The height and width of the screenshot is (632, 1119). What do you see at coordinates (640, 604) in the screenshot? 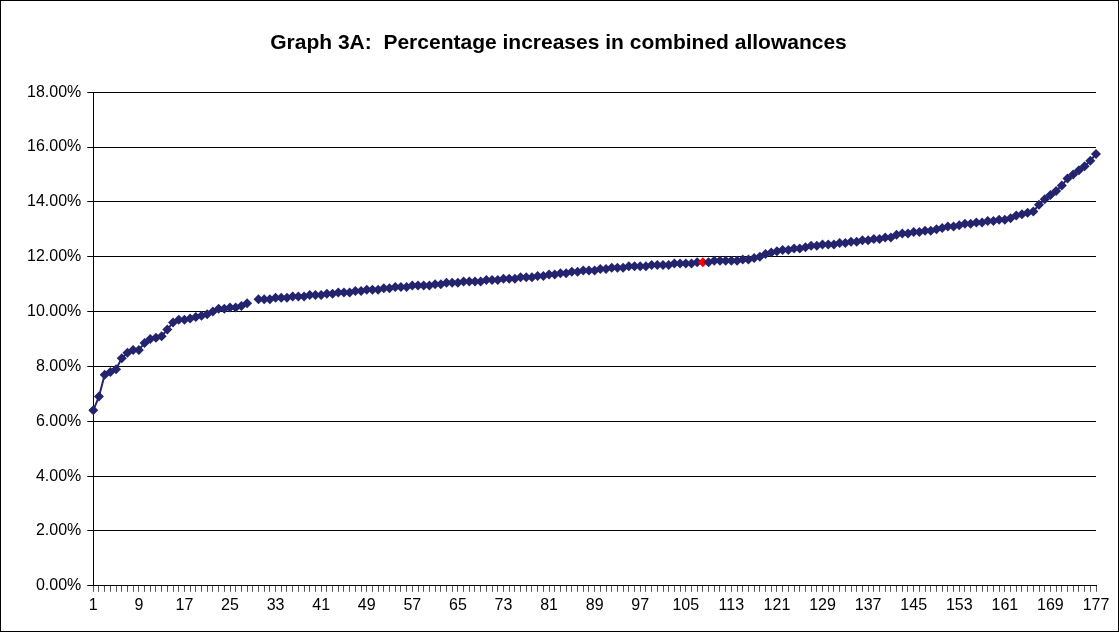
I see `x-tick-label: 97` at bounding box center [640, 604].